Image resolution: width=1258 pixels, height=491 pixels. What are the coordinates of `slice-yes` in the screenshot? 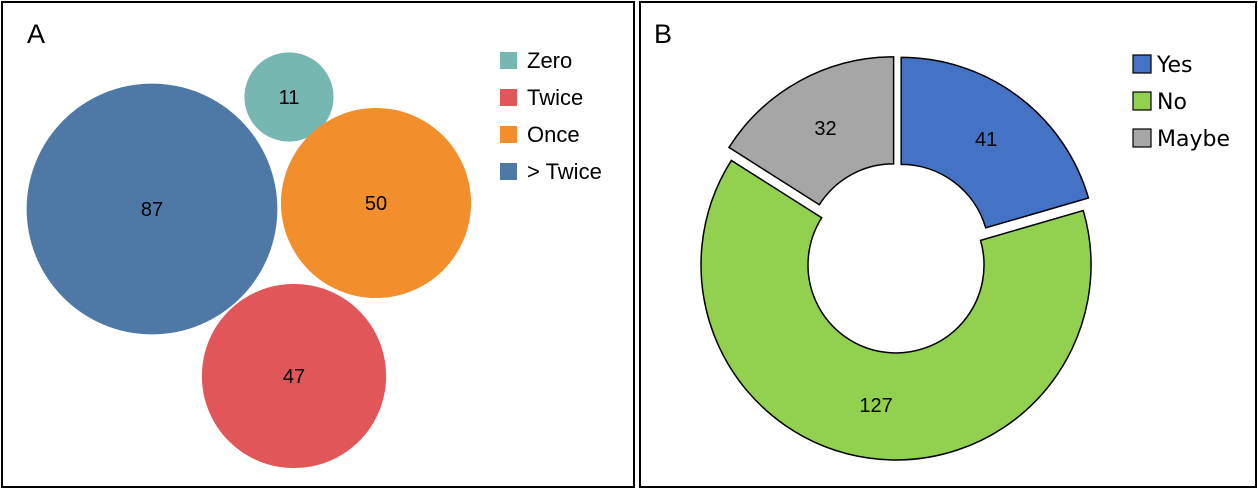 It's located at (995, 142).